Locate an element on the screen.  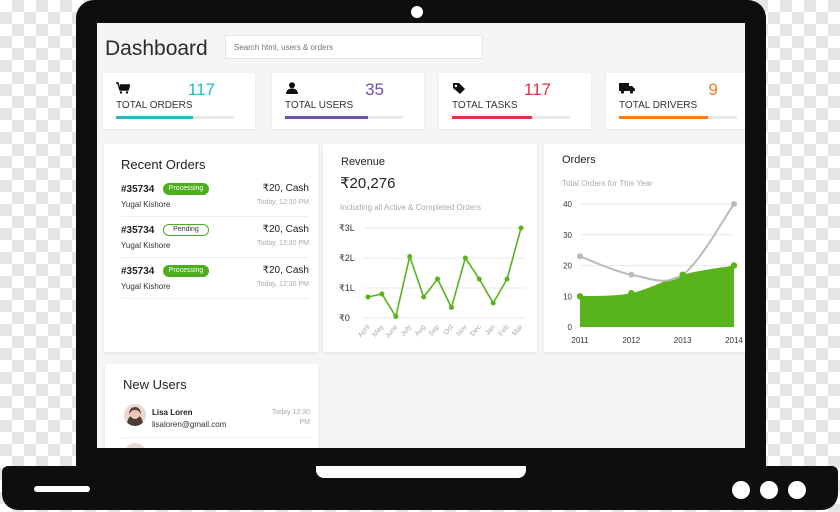
card-title: Recent Orders is located at coordinates (163, 164).